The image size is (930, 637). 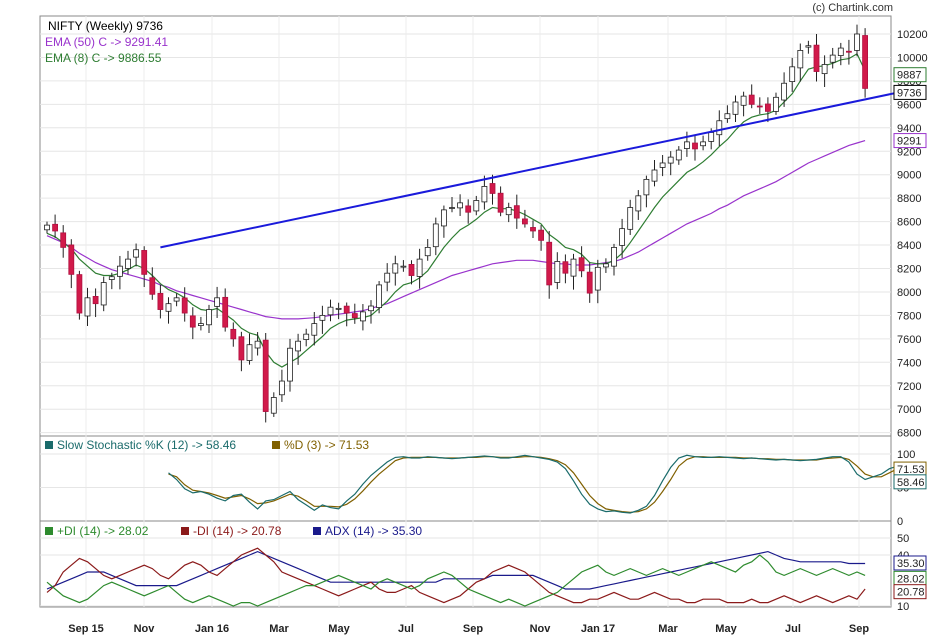 I want to click on last-close-label-text: 9736, so click(x=909, y=93).